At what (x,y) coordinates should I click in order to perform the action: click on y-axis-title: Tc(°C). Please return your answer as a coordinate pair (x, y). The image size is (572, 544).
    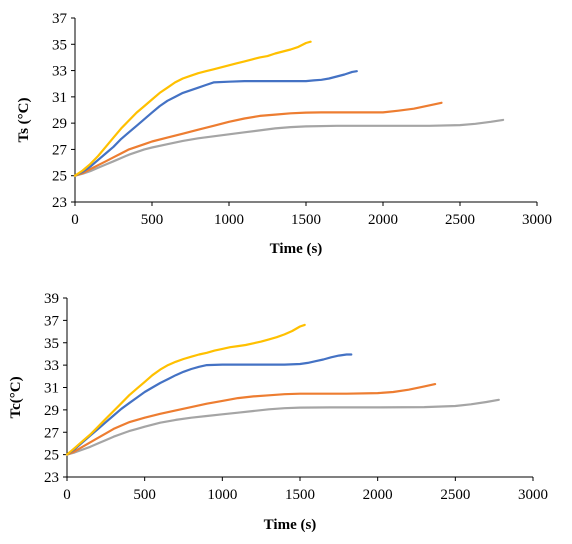
    Looking at the image, I should click on (16, 397).